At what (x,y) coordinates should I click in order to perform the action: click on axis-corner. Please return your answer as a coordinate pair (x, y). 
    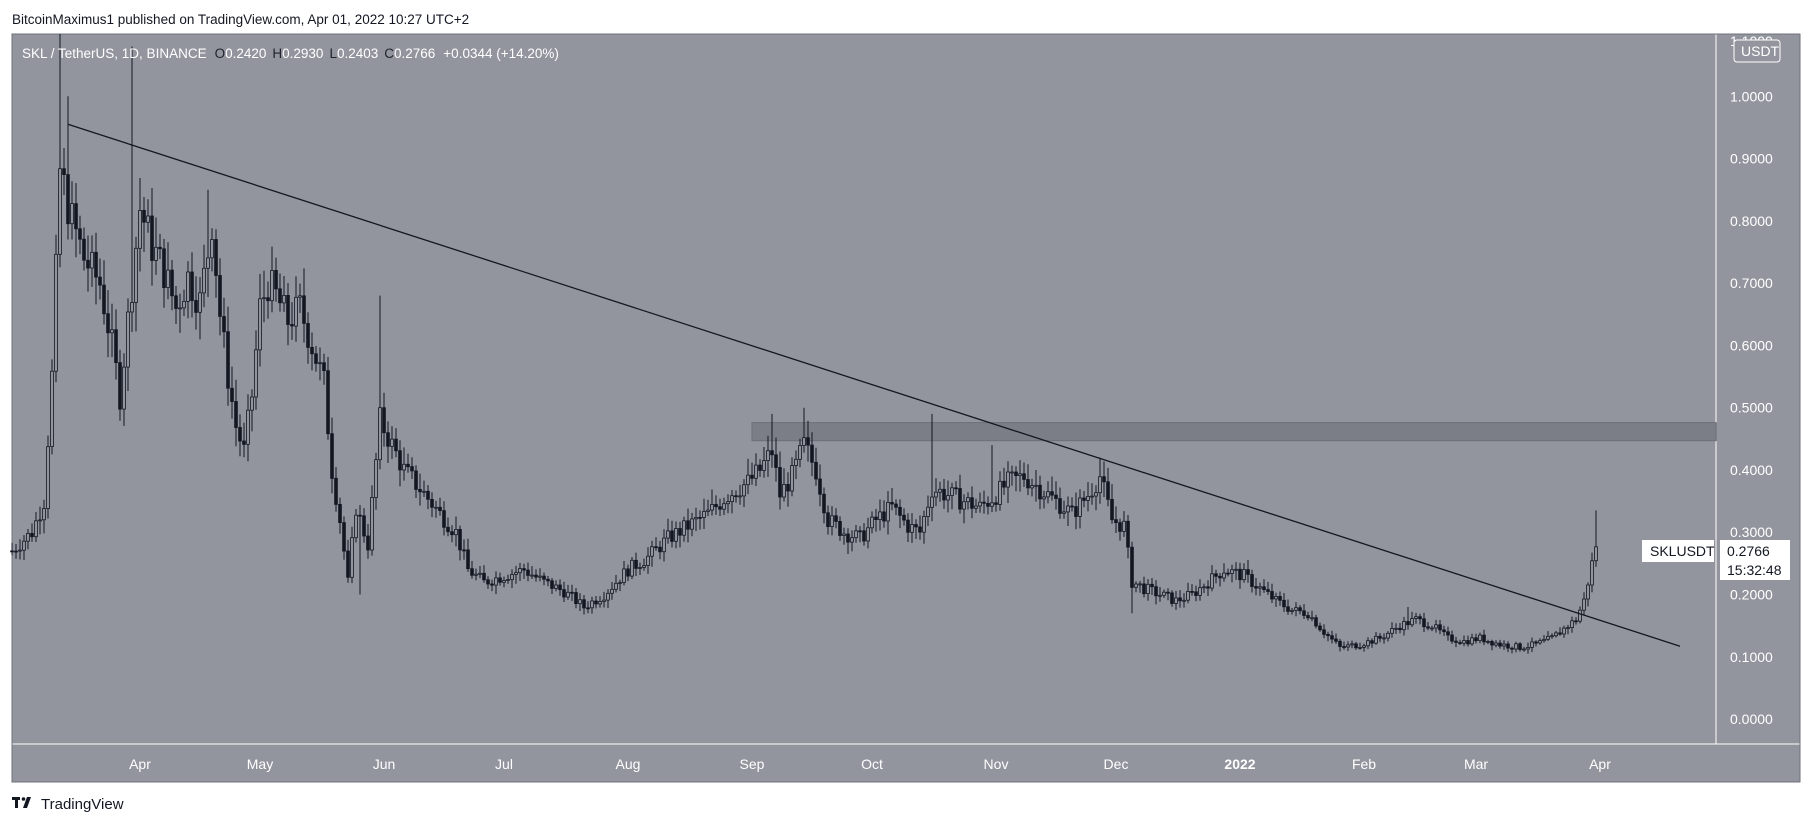
    Looking at the image, I should click on (1758, 763).